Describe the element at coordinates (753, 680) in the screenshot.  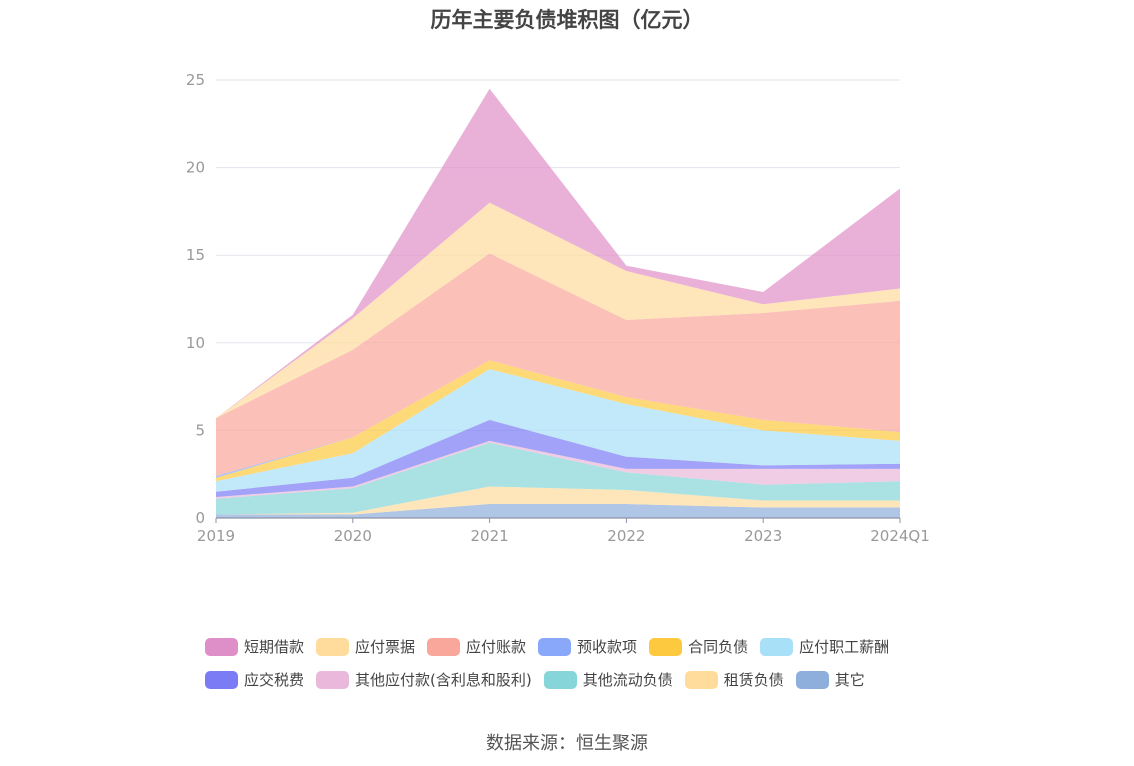
I see `legend-label: 租赁负债` at that location.